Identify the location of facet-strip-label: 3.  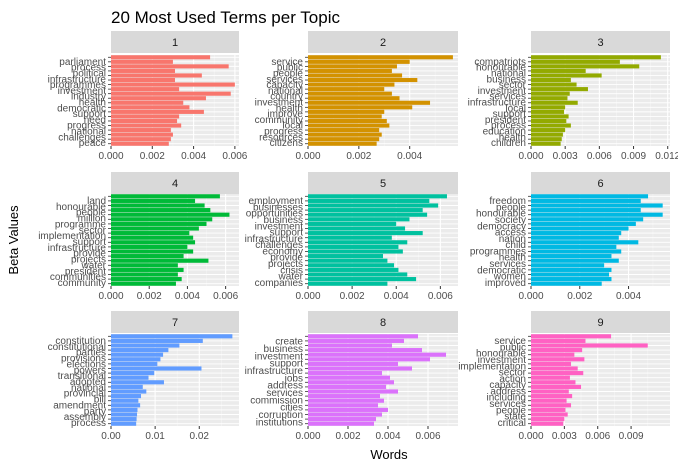
(600, 43).